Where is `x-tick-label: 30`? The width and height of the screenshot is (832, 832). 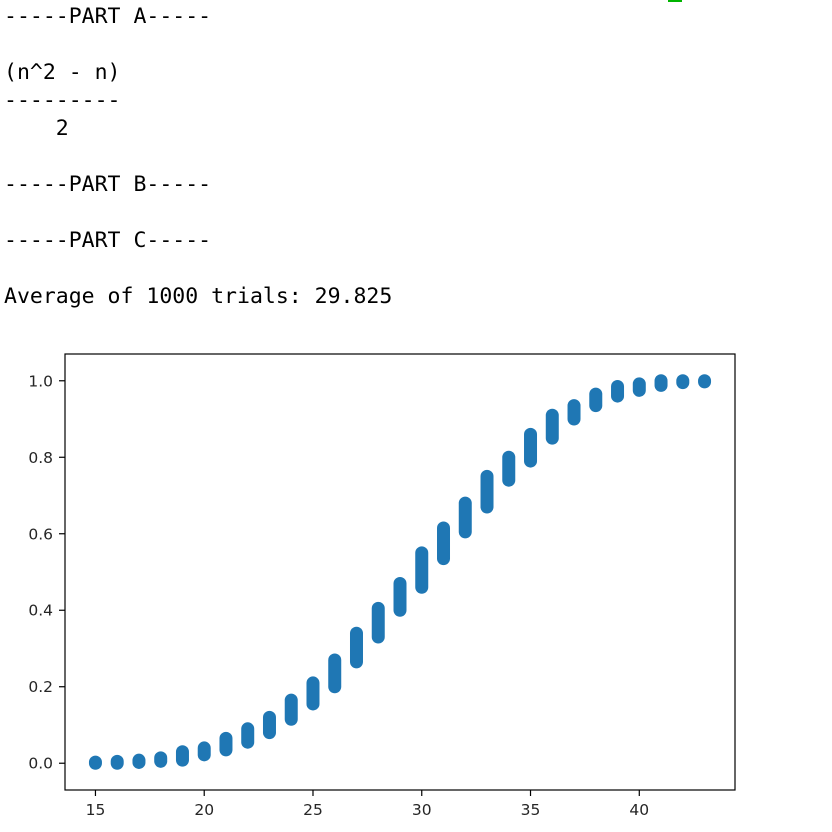 x-tick-label: 30 is located at coordinates (422, 810).